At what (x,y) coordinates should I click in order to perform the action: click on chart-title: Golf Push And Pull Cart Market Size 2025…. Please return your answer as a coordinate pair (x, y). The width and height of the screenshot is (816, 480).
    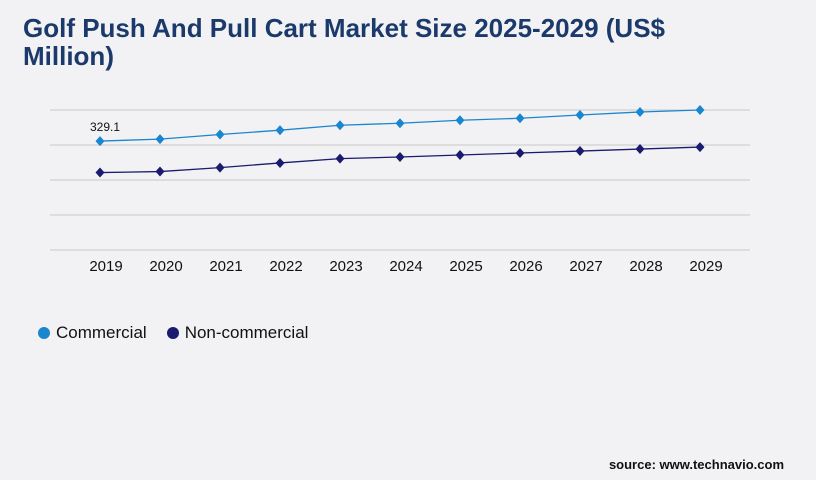
    Looking at the image, I should click on (344, 42).